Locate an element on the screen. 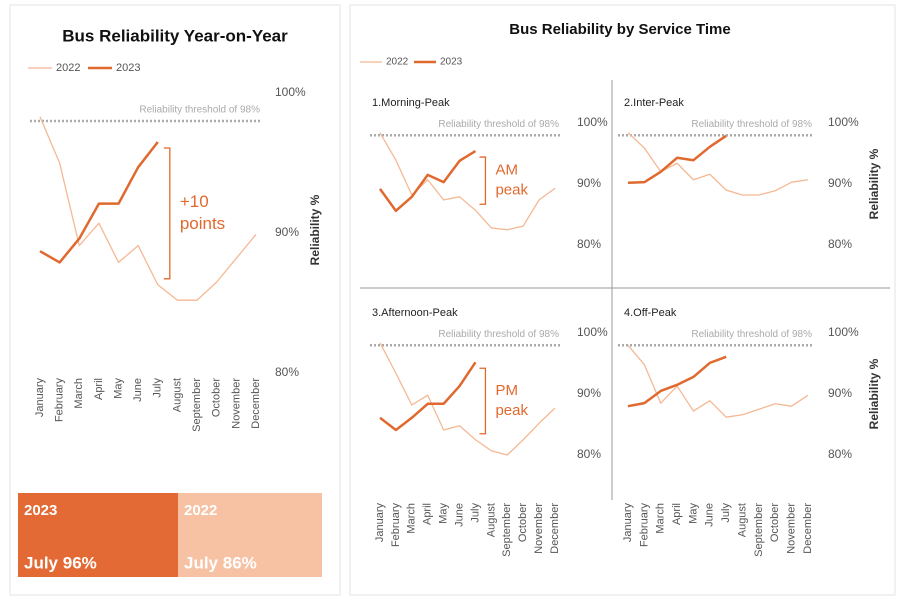  chart-title: Bus Reliability Year-on-Year is located at coordinates (175, 35).